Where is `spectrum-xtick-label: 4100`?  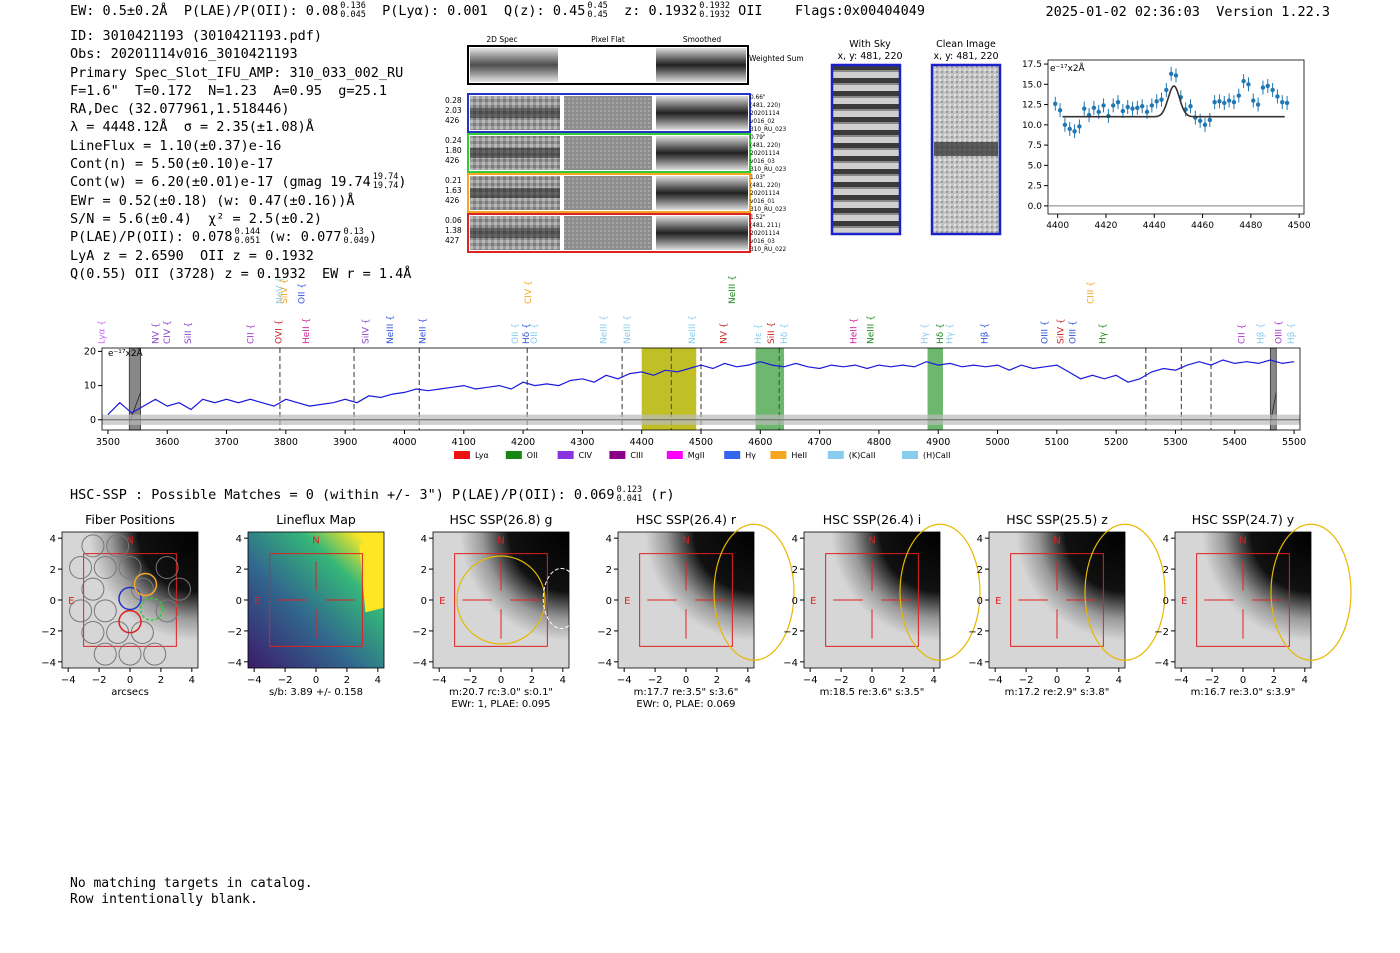 spectrum-xtick-label: 4100 is located at coordinates (464, 442).